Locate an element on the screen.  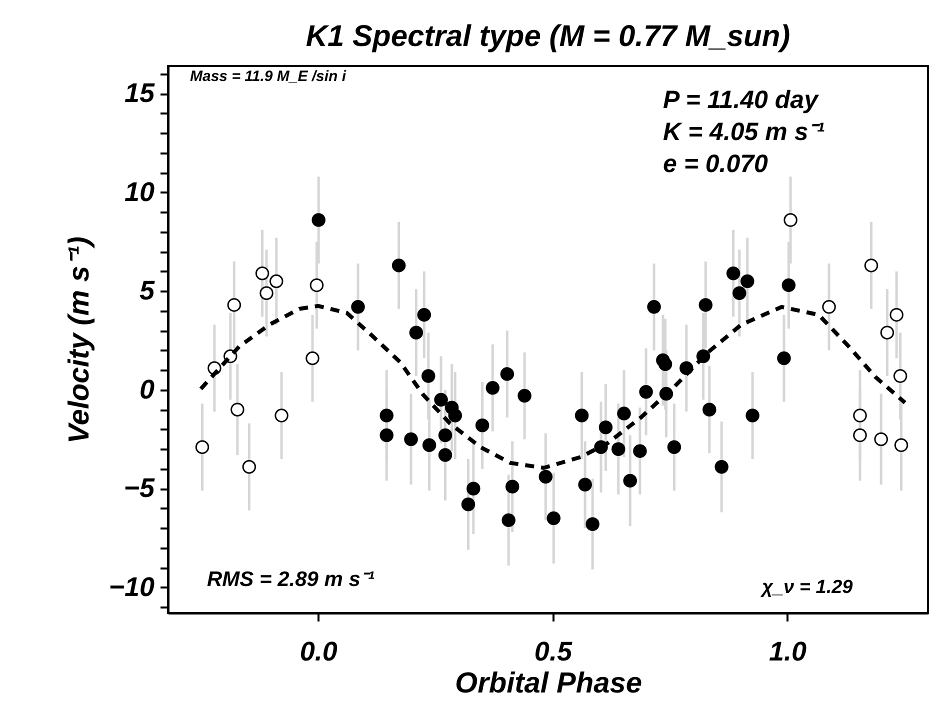
x-tick-label: 1.0 is located at coordinates (787, 651).